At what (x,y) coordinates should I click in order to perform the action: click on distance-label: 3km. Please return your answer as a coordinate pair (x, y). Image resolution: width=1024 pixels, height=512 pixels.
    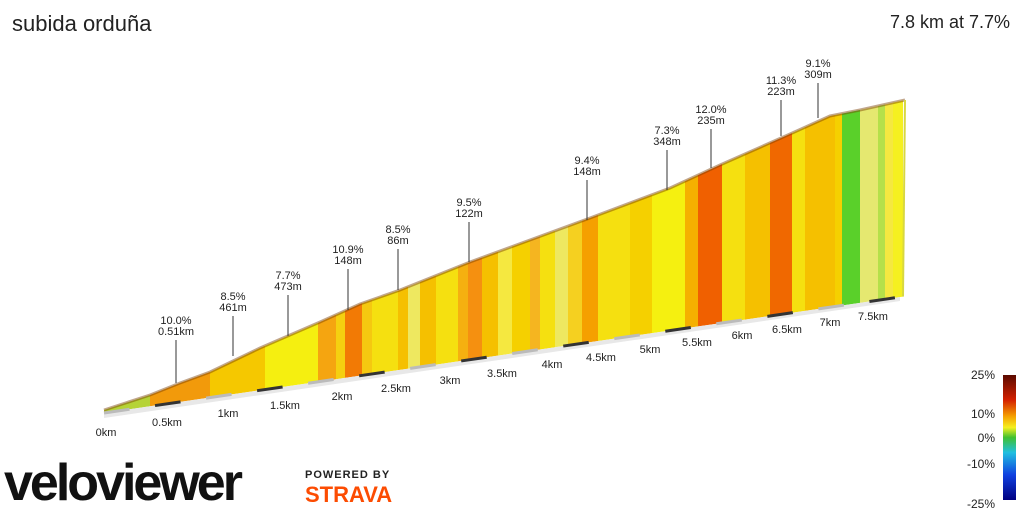
    Looking at the image, I should click on (450, 381).